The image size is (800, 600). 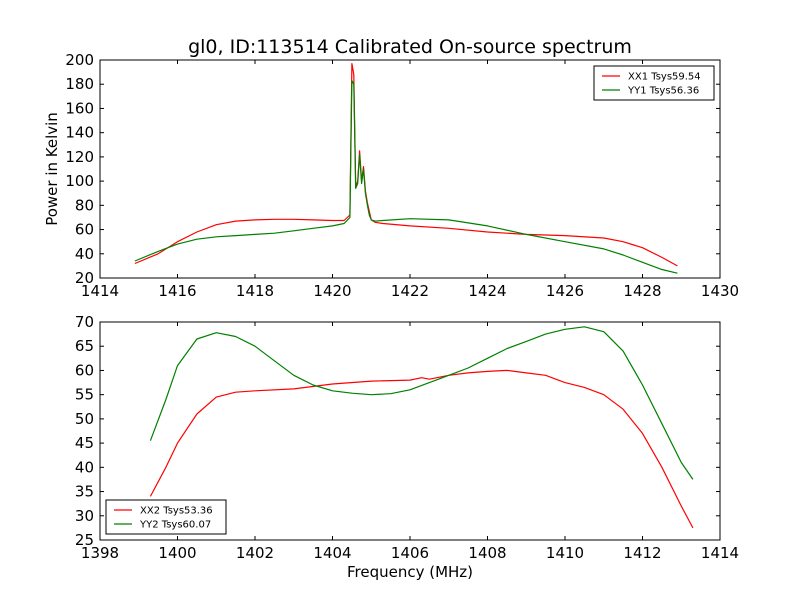 What do you see at coordinates (332, 291) in the screenshot?
I see `x-tick-label: 1420` at bounding box center [332, 291].